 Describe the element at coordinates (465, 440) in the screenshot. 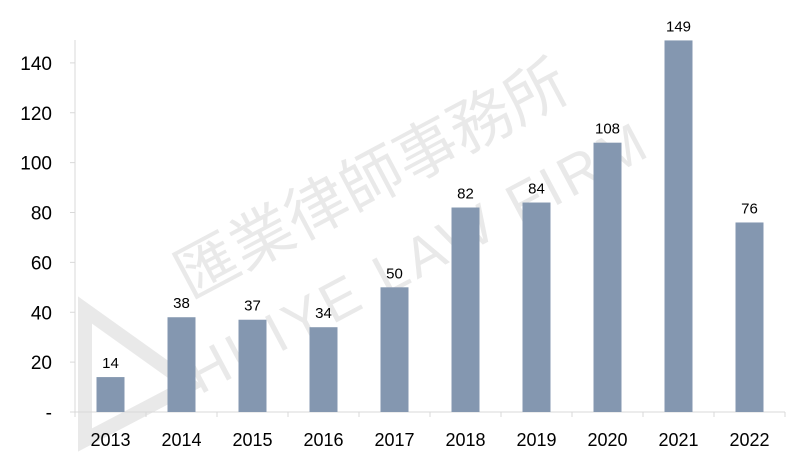

I see `x-tick-label: 2018` at that location.